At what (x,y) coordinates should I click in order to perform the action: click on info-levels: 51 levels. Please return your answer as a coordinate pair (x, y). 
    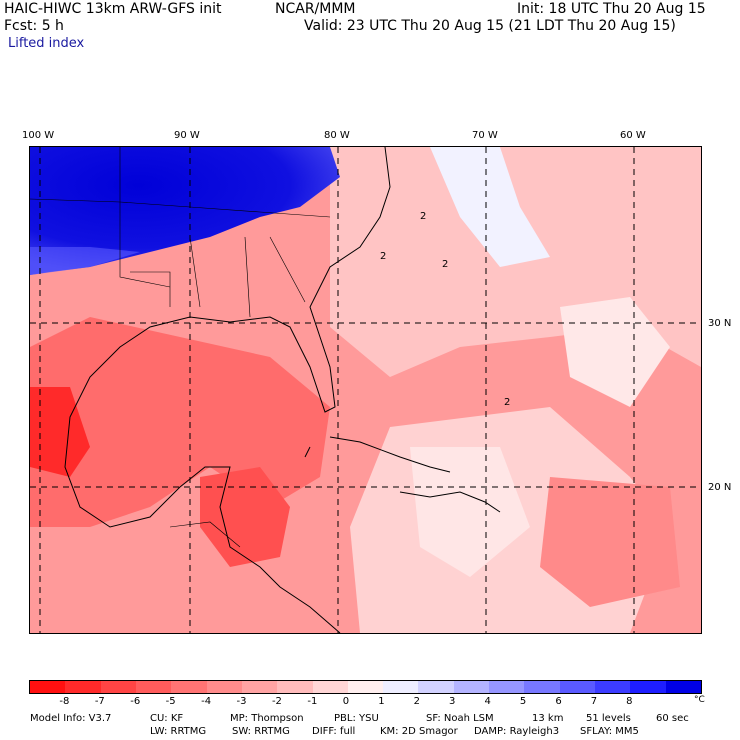
    Looking at the image, I should click on (608, 718).